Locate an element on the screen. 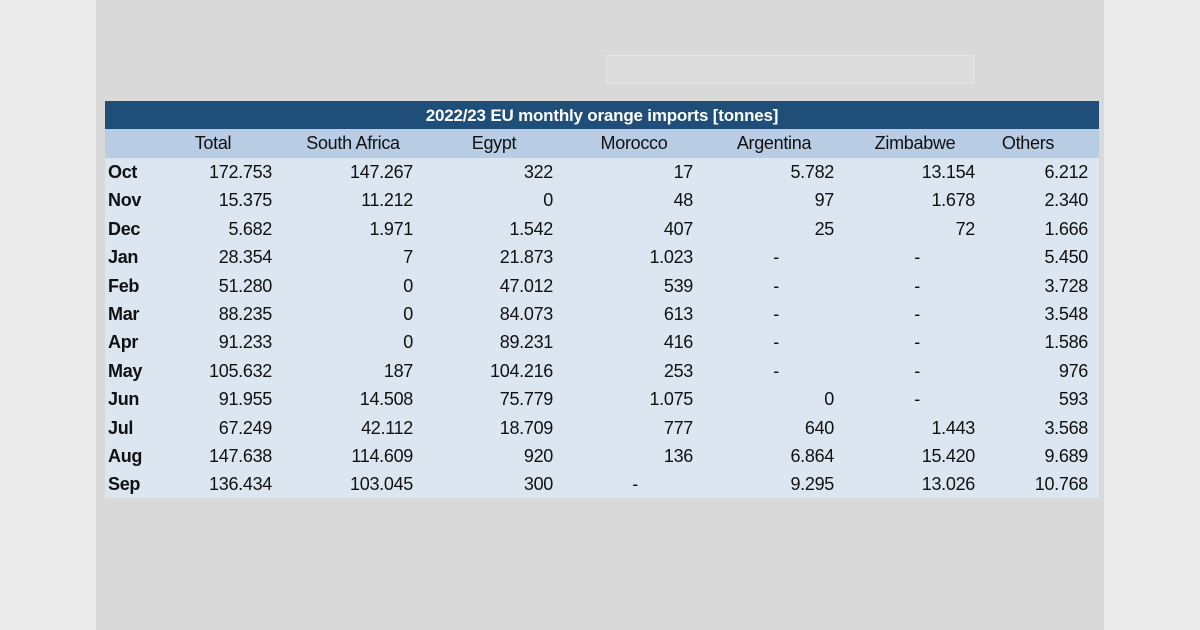  table-cell: 13.026 is located at coordinates (948, 484).